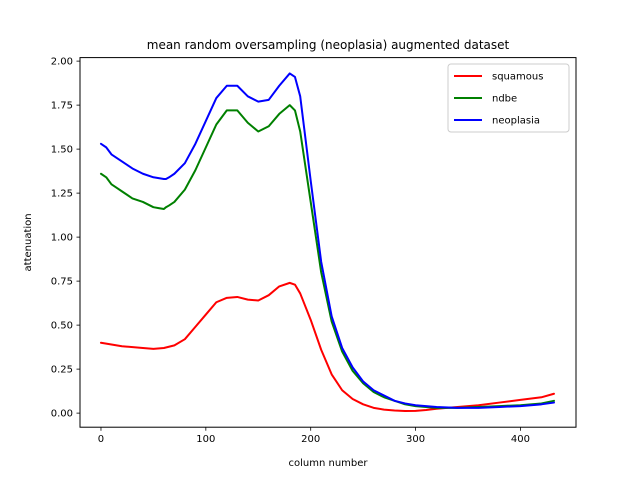 The width and height of the screenshot is (640, 480). What do you see at coordinates (310, 439) in the screenshot?
I see `x-tick-label: 200` at bounding box center [310, 439].